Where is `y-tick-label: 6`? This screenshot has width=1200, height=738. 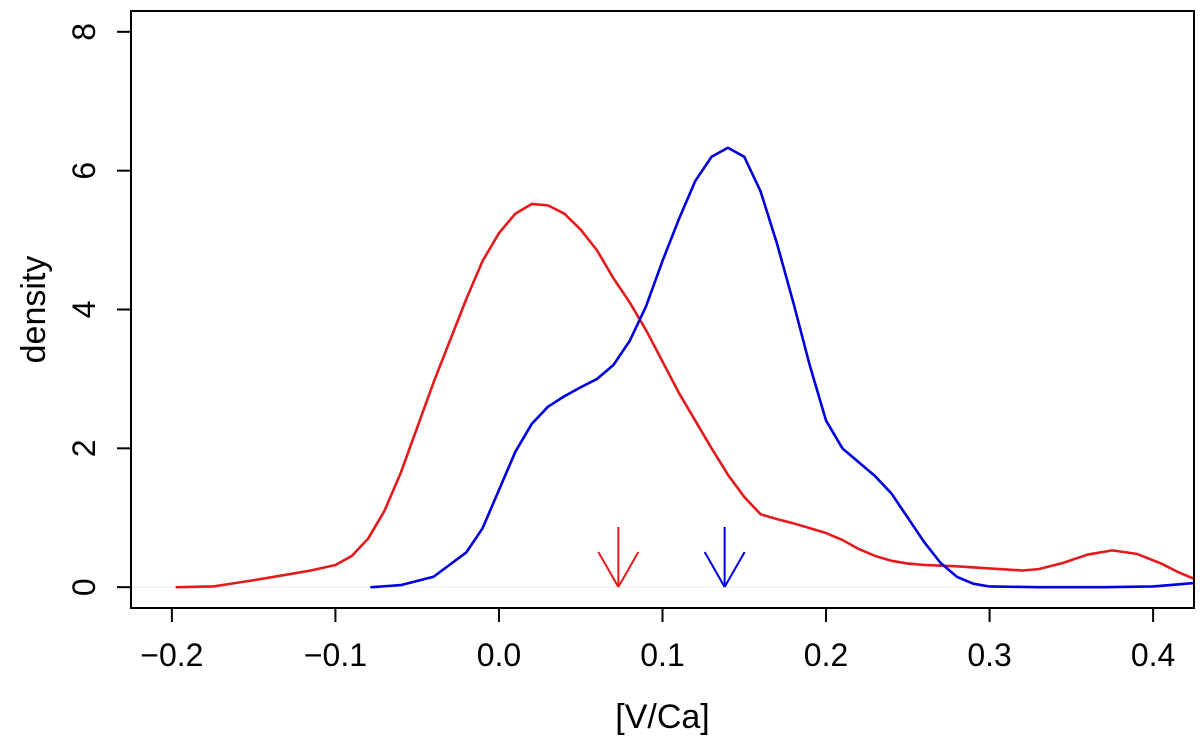 y-tick-label: 6 is located at coordinates (84, 171).